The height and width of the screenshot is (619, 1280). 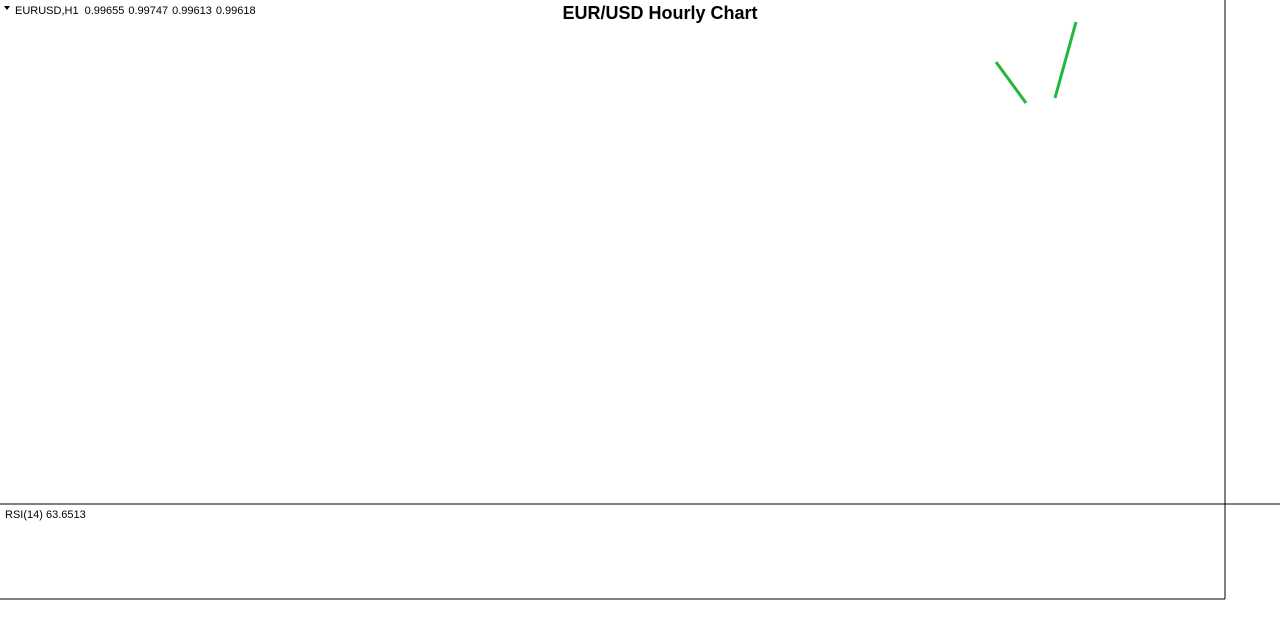 I want to click on chart-title: EUR/USD Hourly Chart, so click(x=659, y=13).